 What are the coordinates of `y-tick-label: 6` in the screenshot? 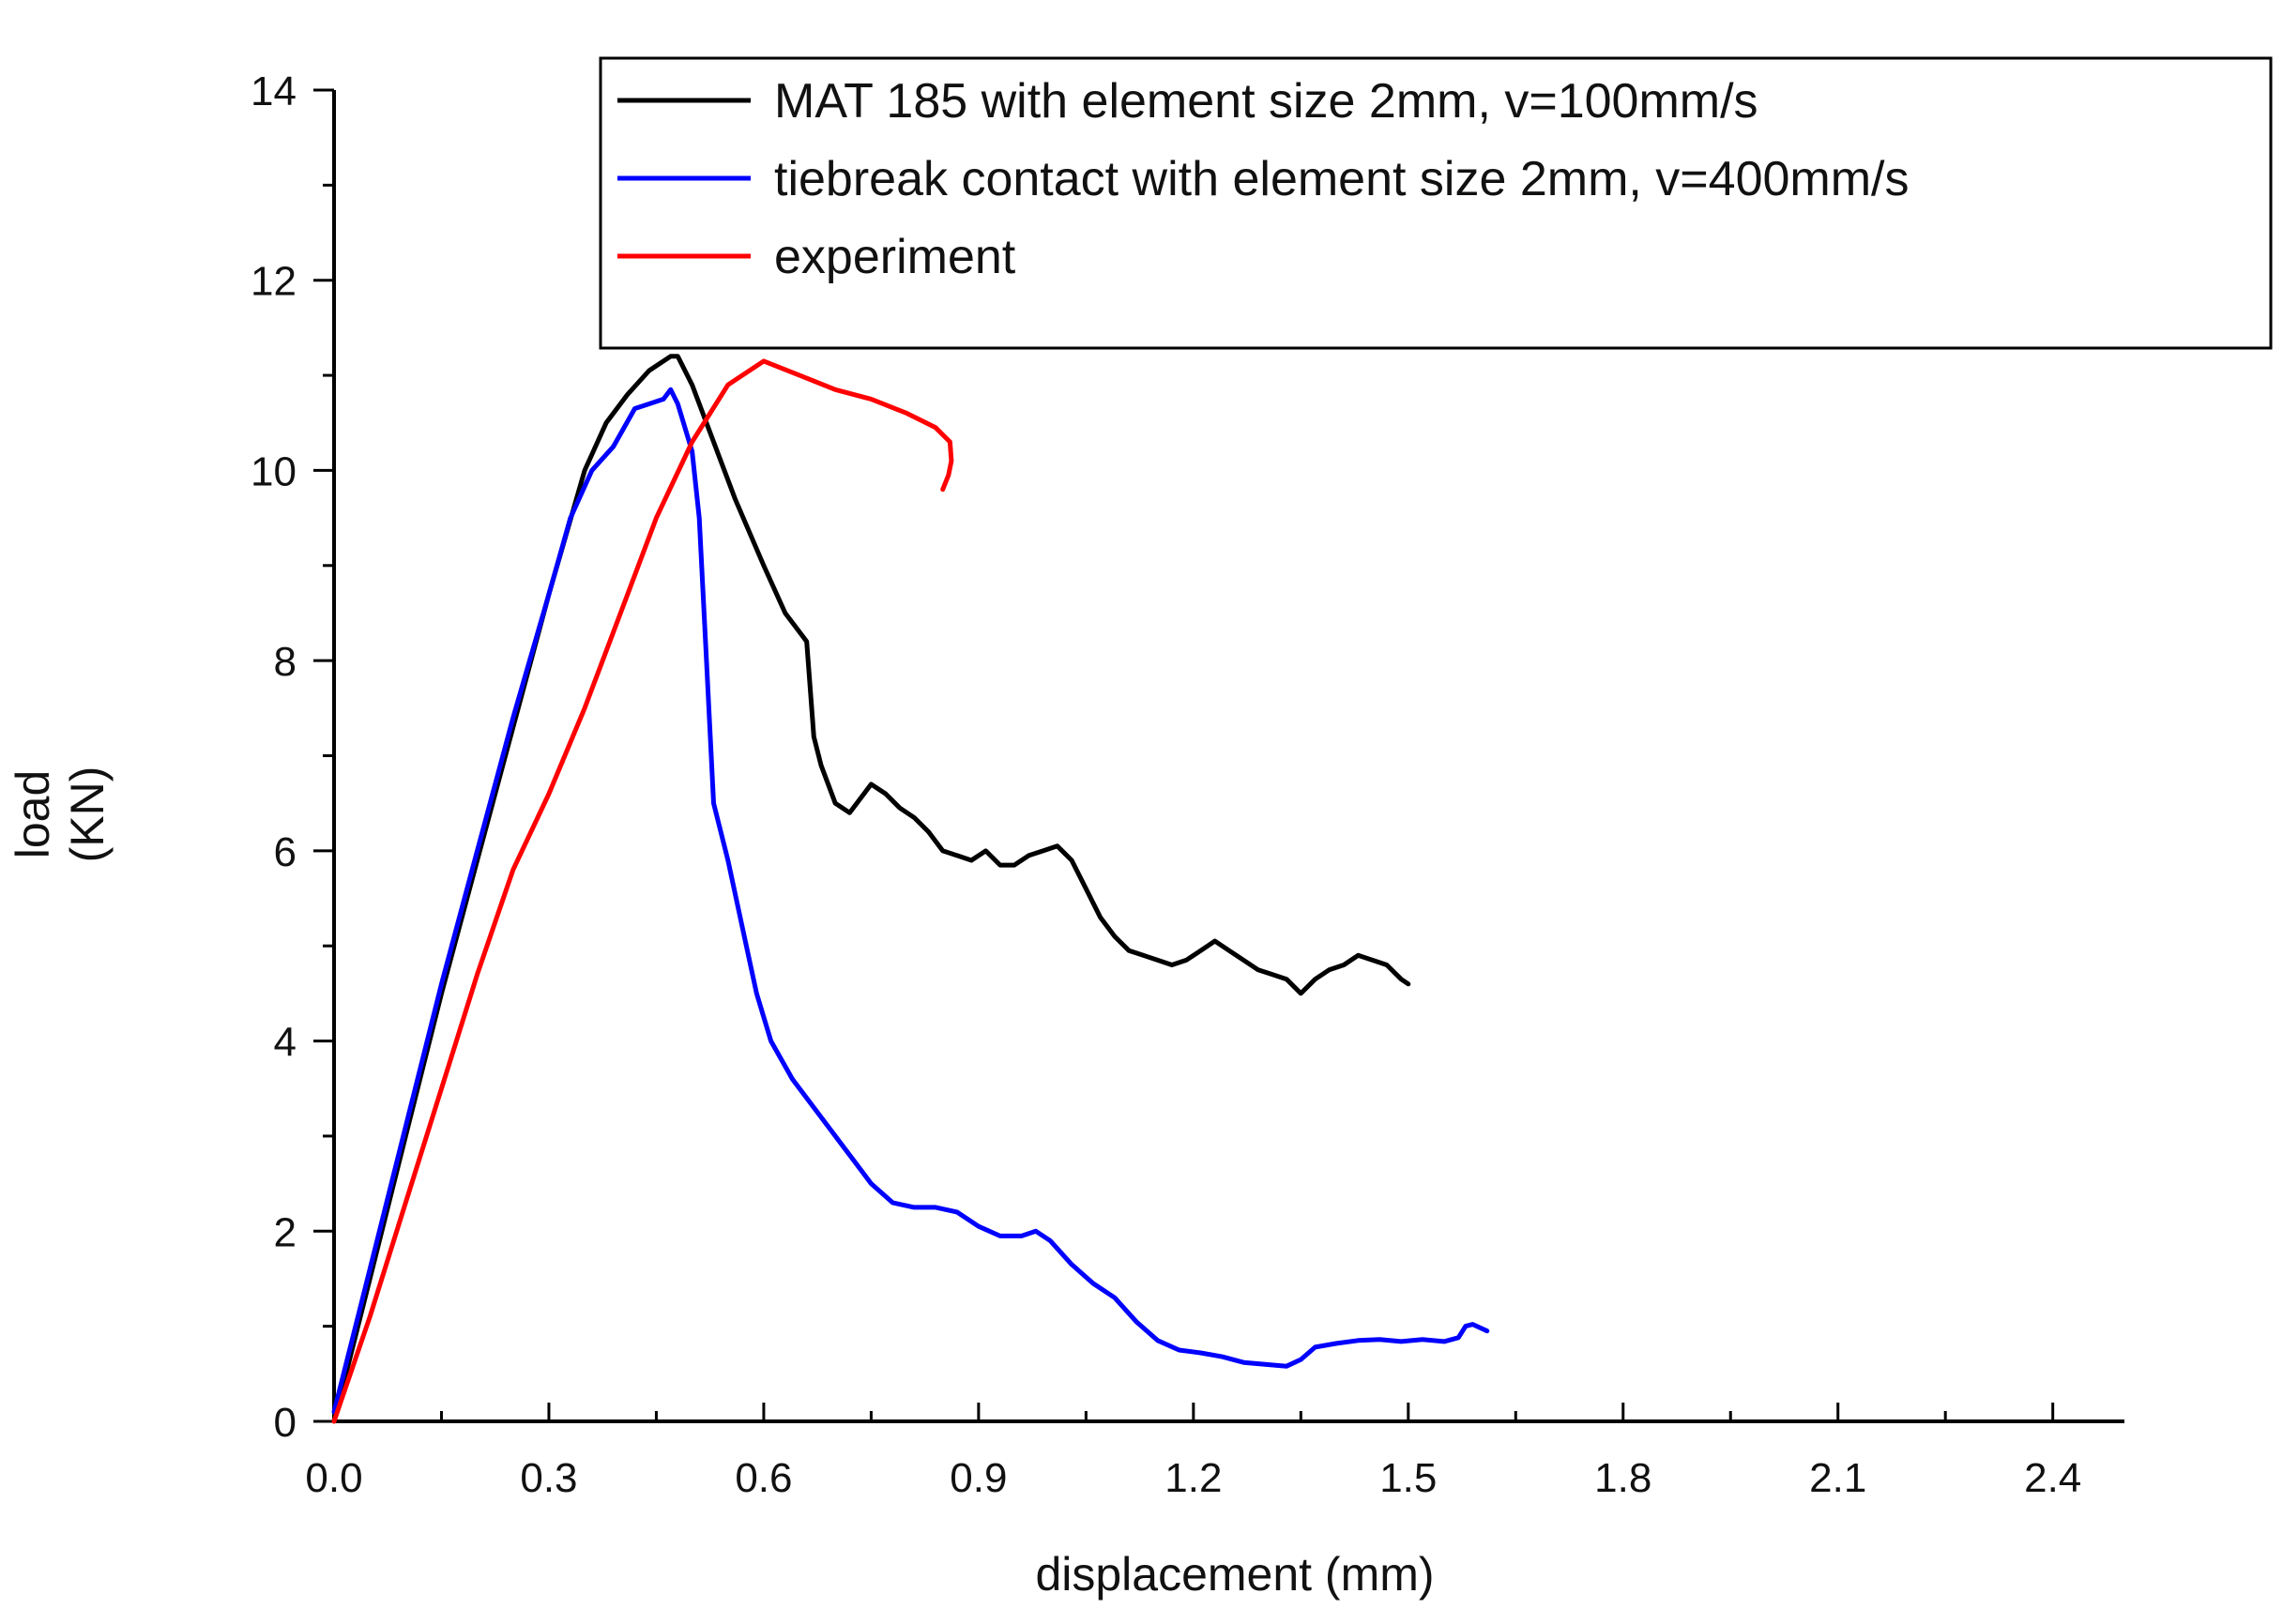 It's located at (285, 852).